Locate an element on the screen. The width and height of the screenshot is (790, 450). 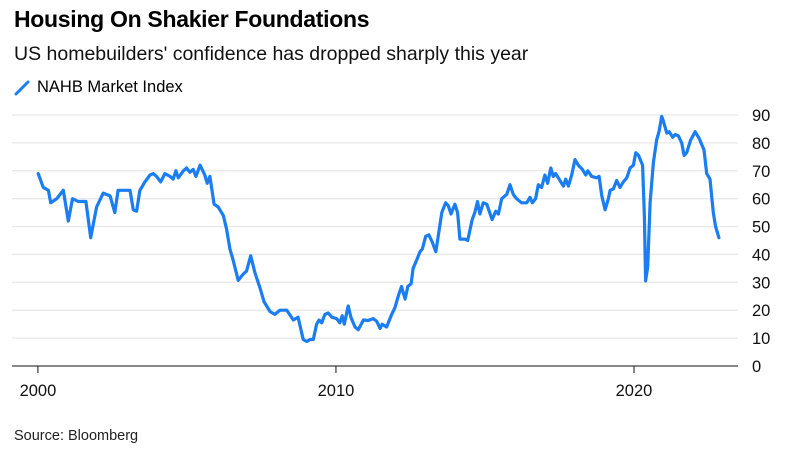
y-tick-label: 50 is located at coordinates (761, 228).